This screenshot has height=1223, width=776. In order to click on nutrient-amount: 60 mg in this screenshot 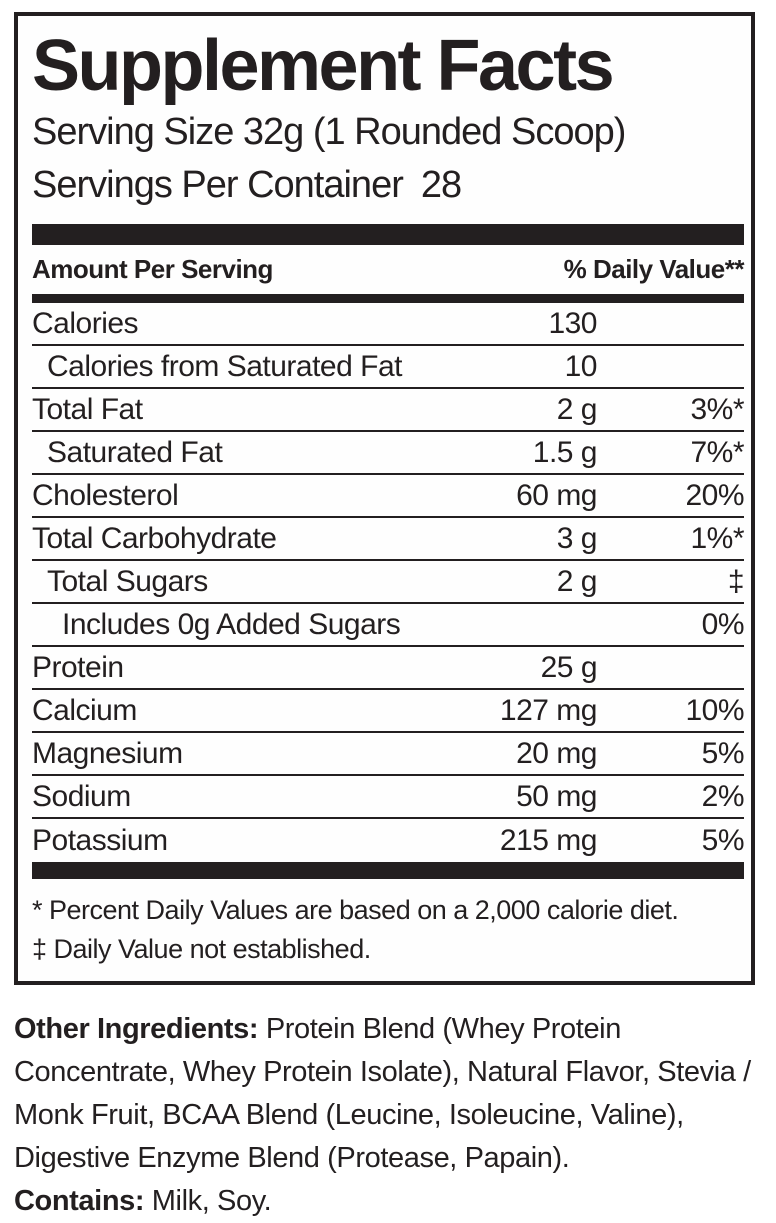, I will do `click(556, 495)`.